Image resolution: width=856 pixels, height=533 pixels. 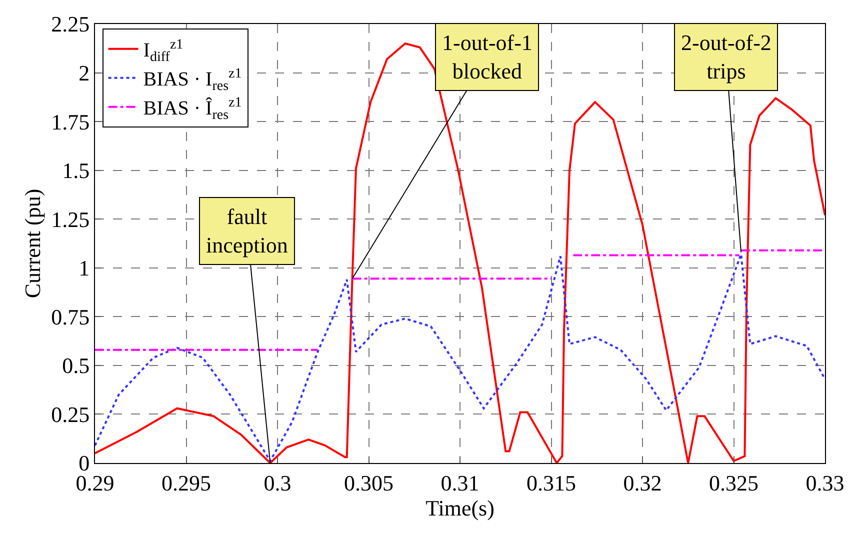 What do you see at coordinates (70, 317) in the screenshot?
I see `y-tick-label: 0.75` at bounding box center [70, 317].